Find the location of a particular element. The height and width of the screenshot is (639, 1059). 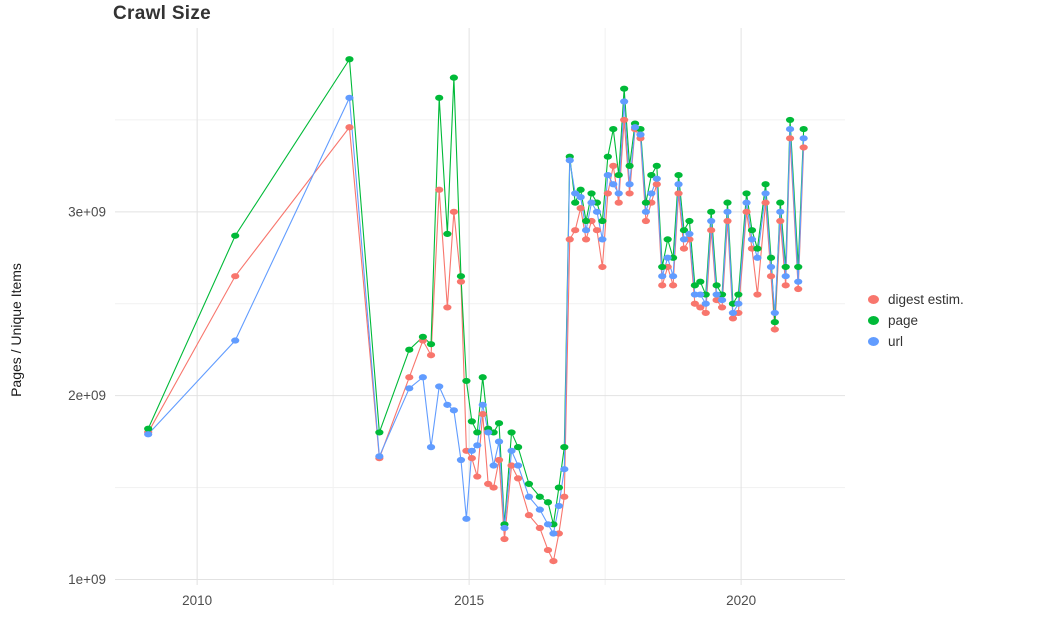

legend-label-url: url is located at coordinates (896, 341).